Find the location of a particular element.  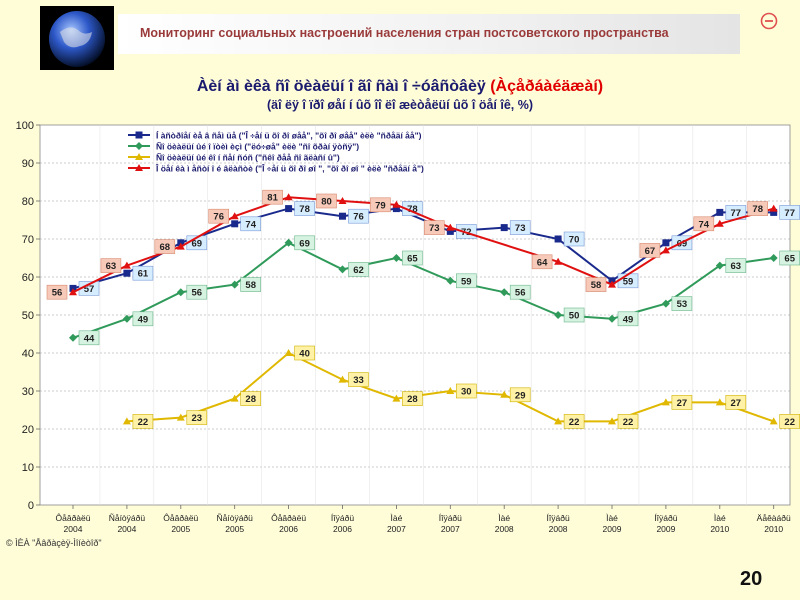

return-circle-icon is located at coordinates (769, 21).